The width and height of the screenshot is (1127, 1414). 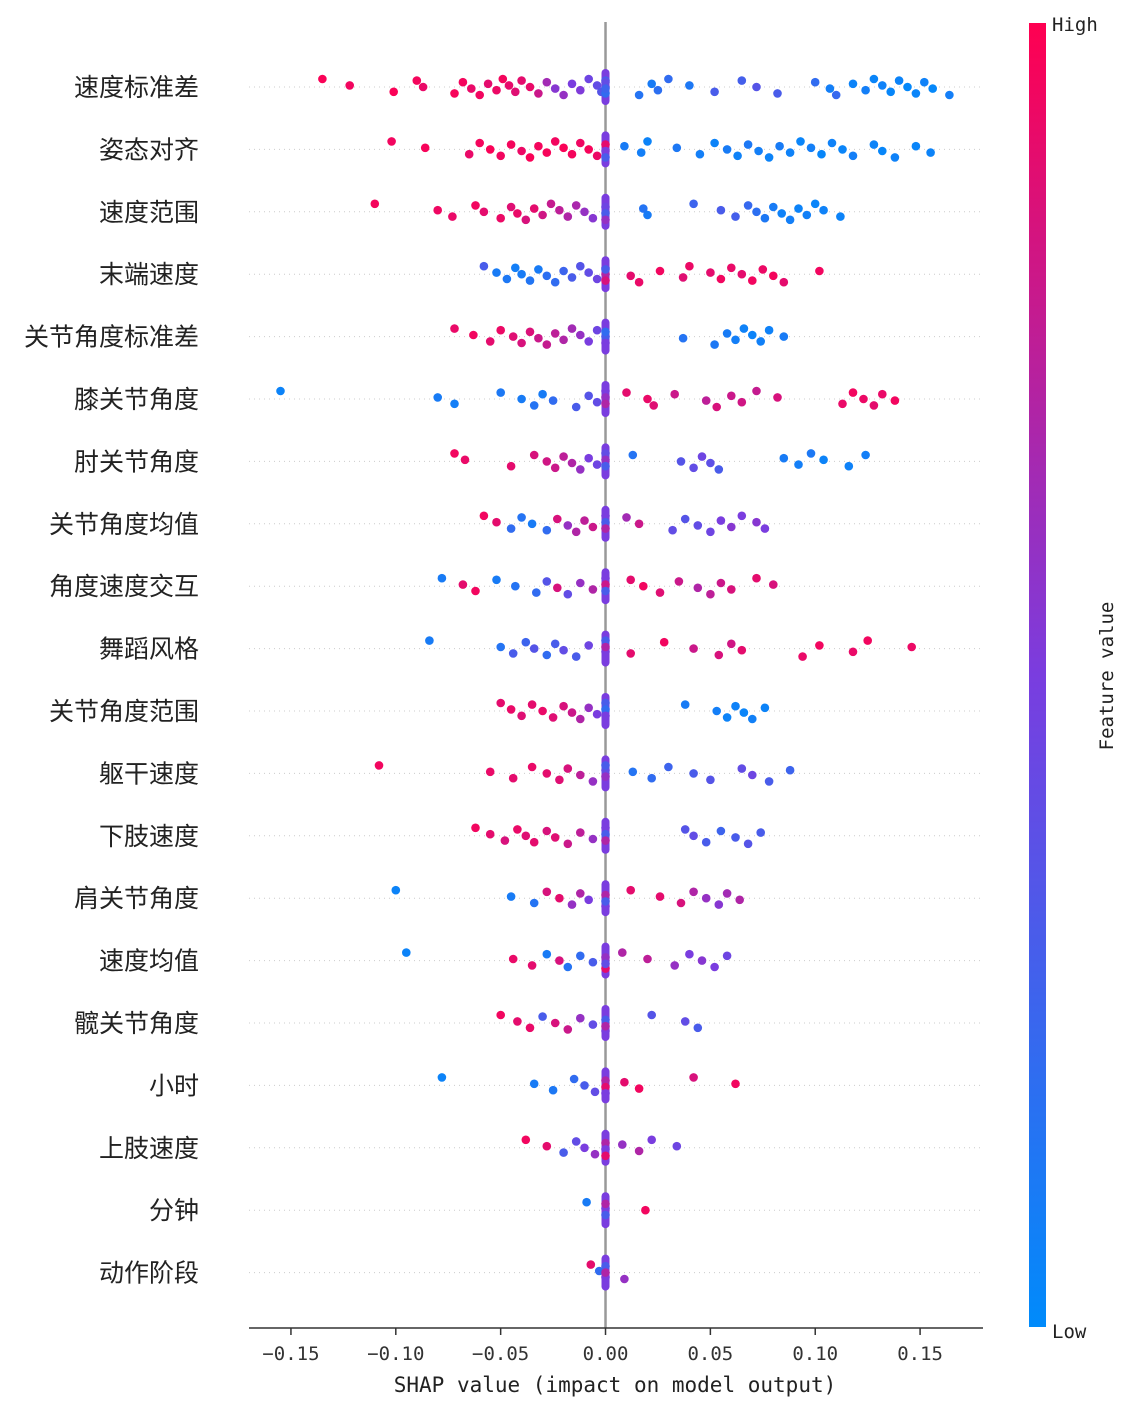 I want to click on x-tick-label: 0.00, so click(x=606, y=1354).